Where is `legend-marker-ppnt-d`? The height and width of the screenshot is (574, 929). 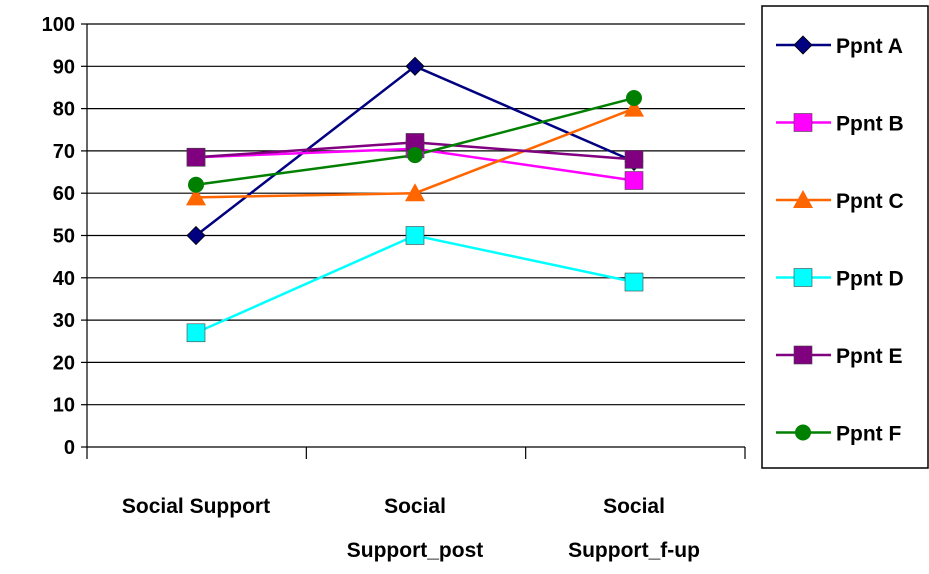
legend-marker-ppnt-d is located at coordinates (803, 277).